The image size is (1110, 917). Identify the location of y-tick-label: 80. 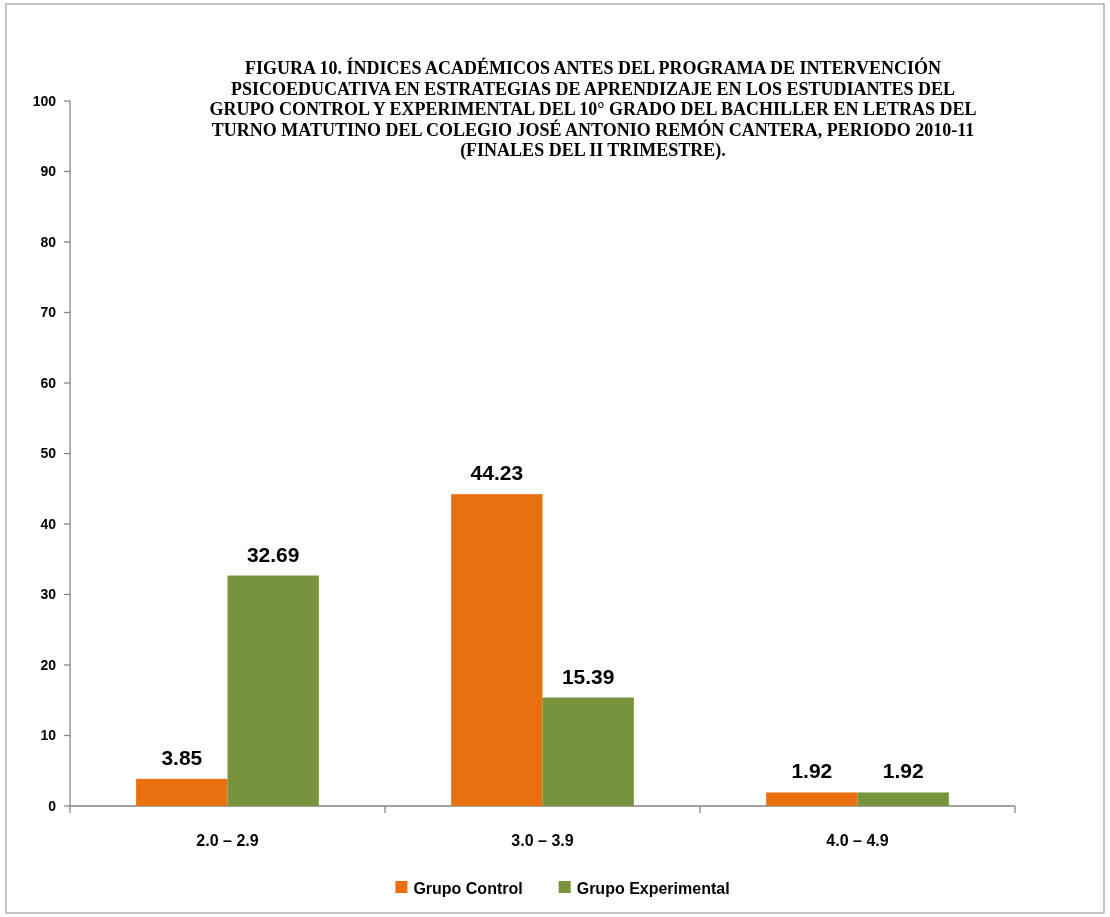
(48, 241).